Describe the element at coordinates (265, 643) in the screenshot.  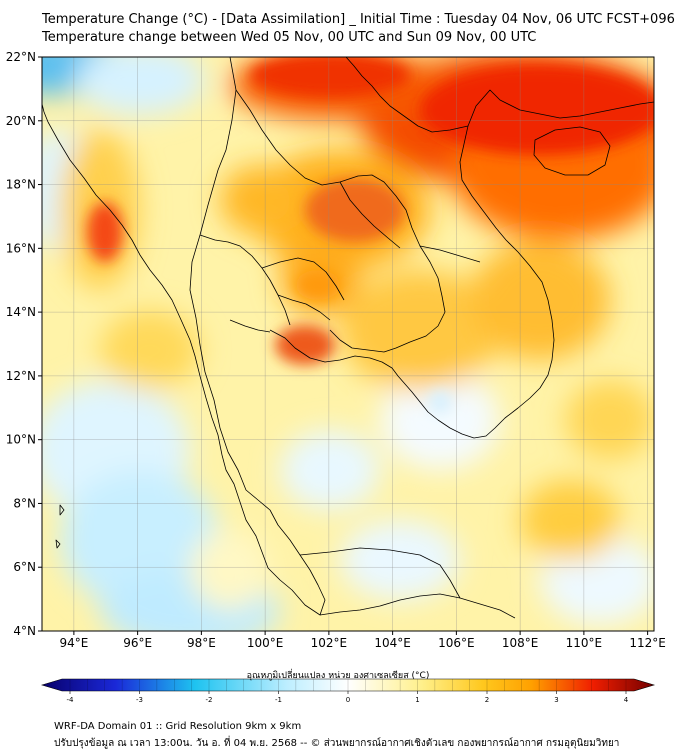
I see `lon-tick-label: 100°E` at that location.